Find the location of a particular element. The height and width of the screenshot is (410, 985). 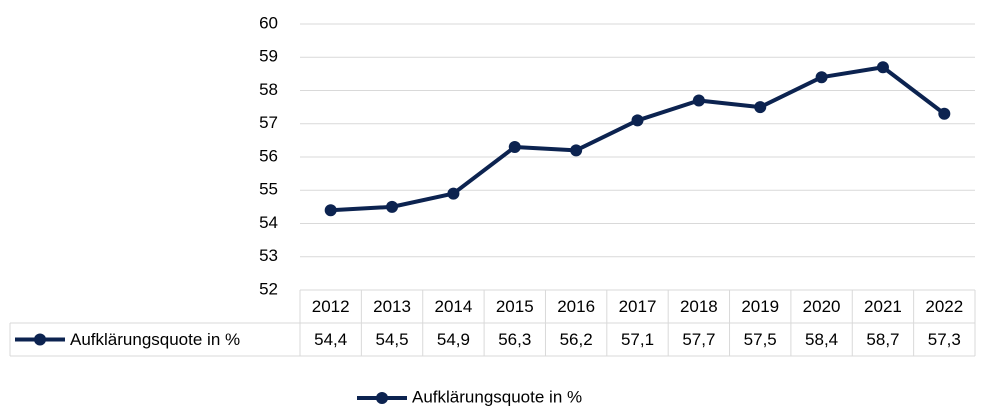

x-tick-label: 2015 is located at coordinates (515, 306).